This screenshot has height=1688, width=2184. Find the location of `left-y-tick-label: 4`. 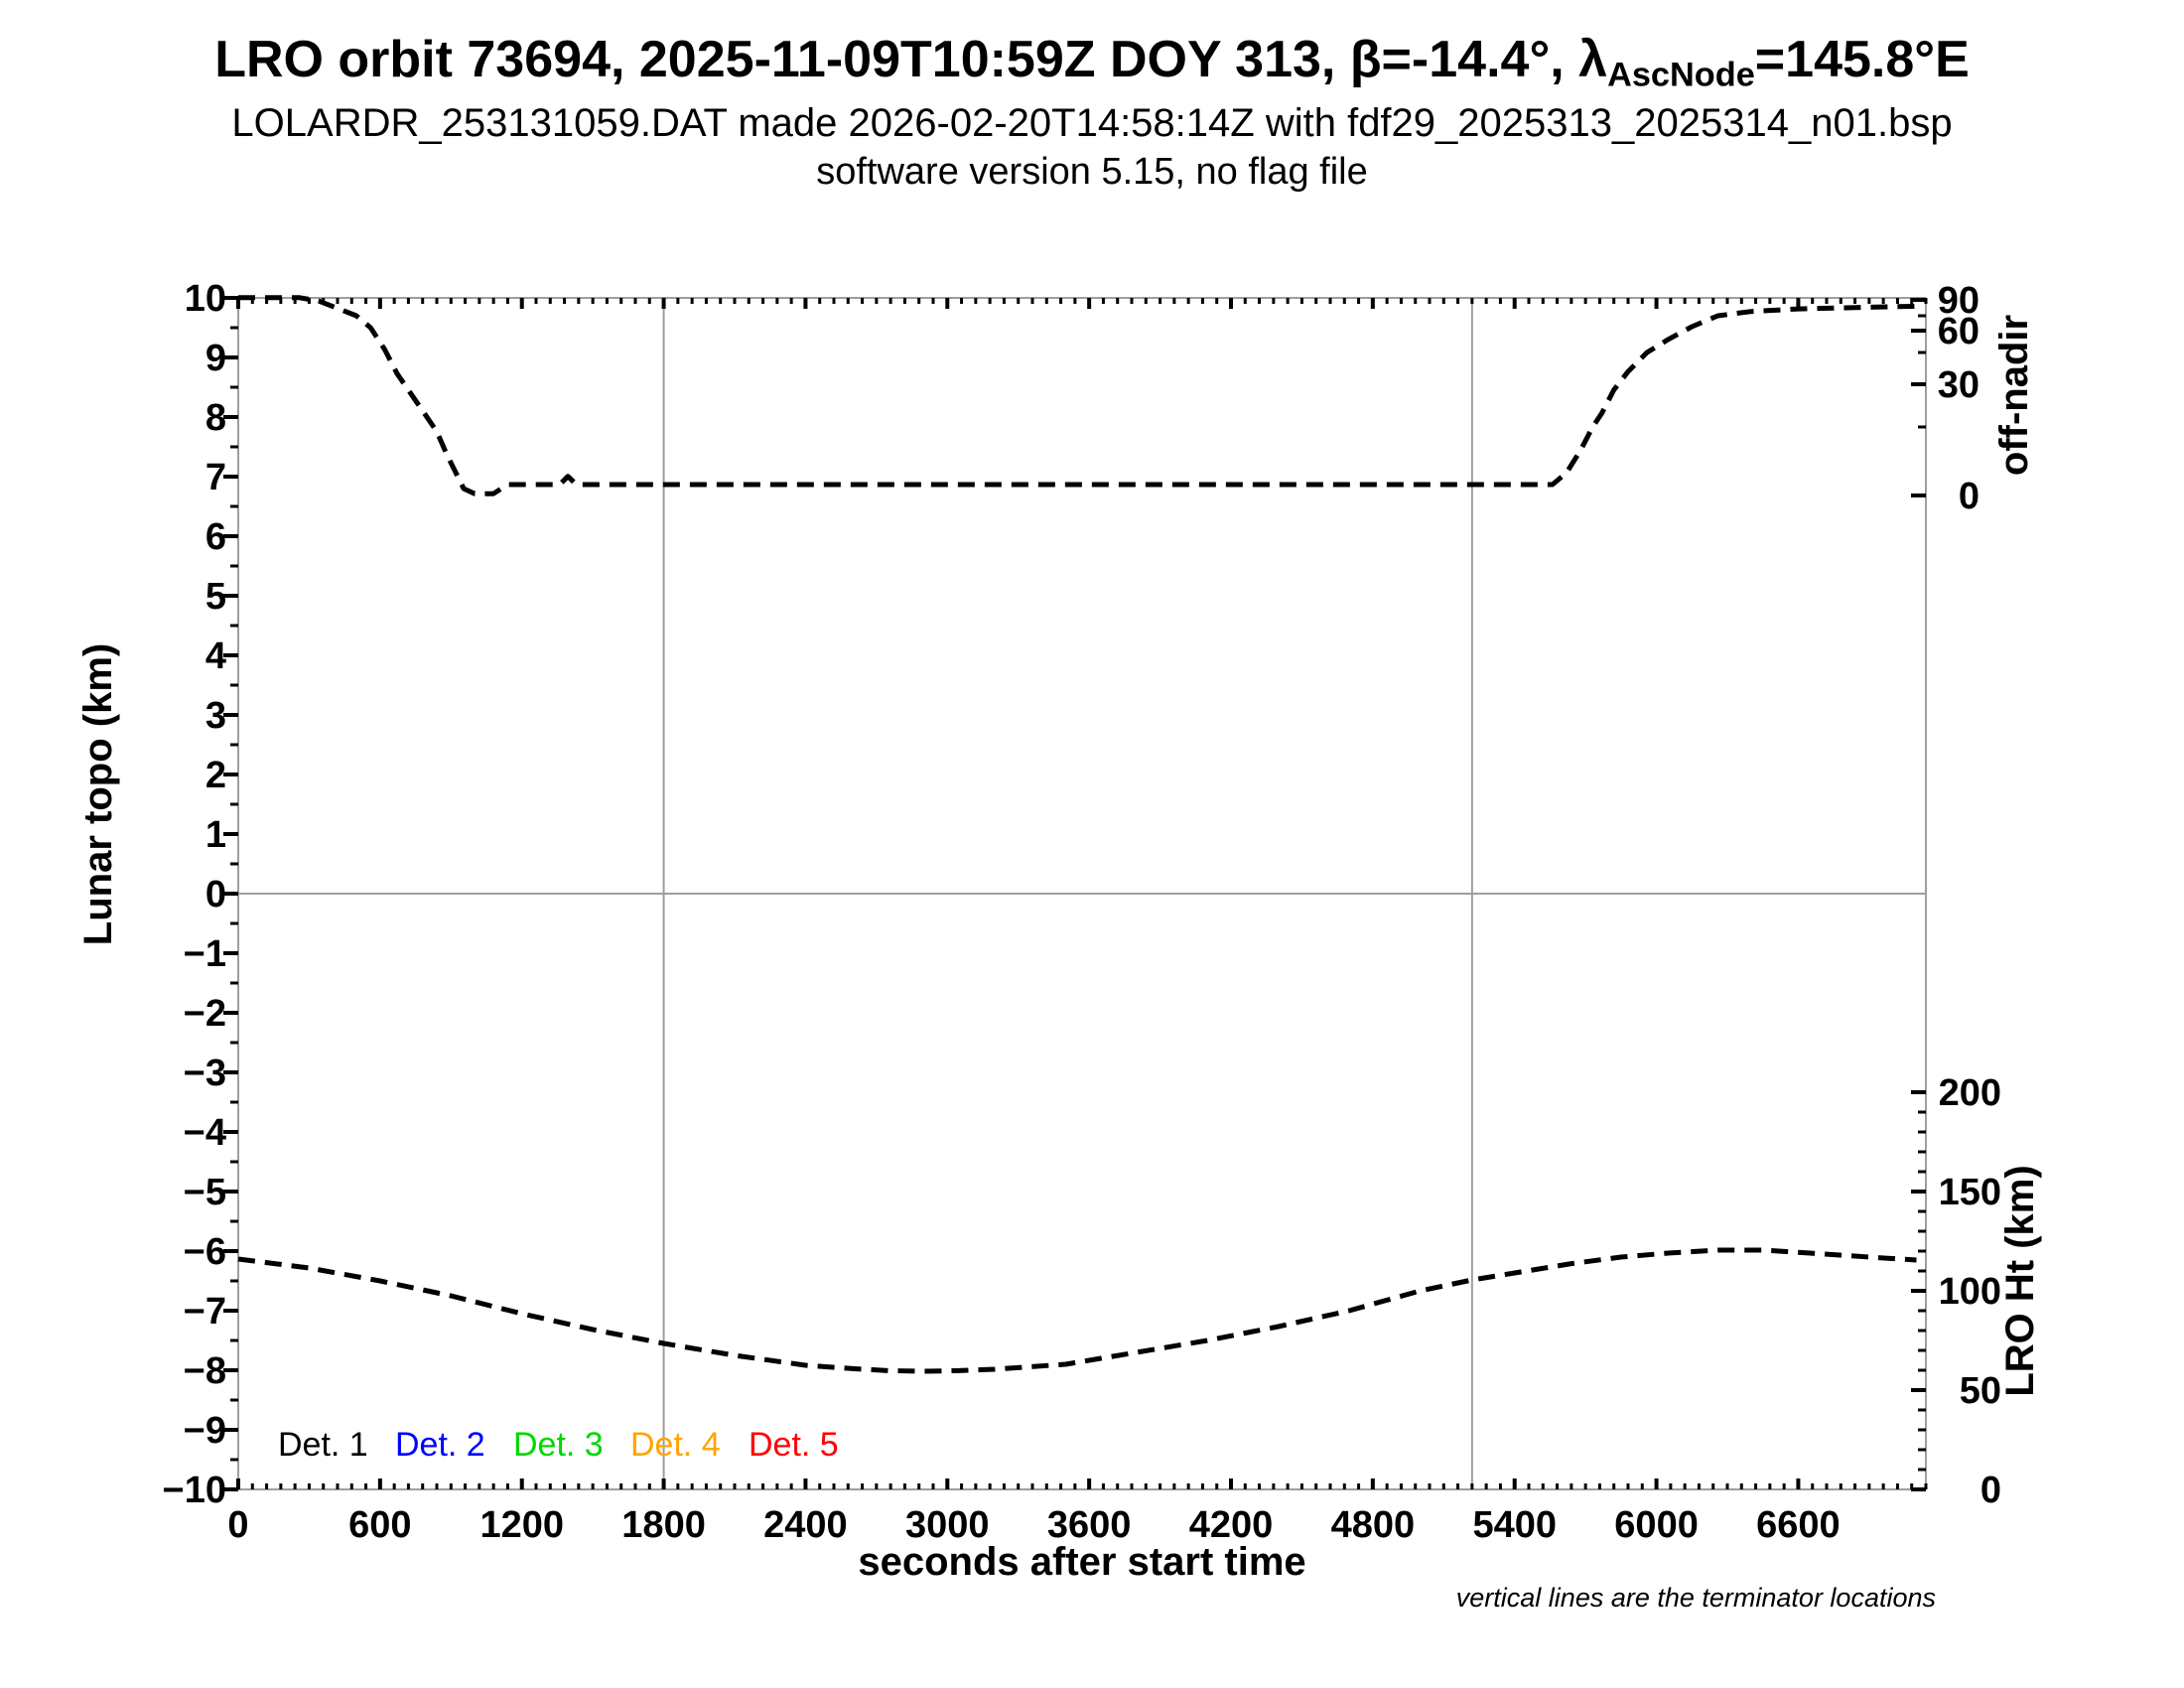

left-y-tick-label: 4 is located at coordinates (215, 656).